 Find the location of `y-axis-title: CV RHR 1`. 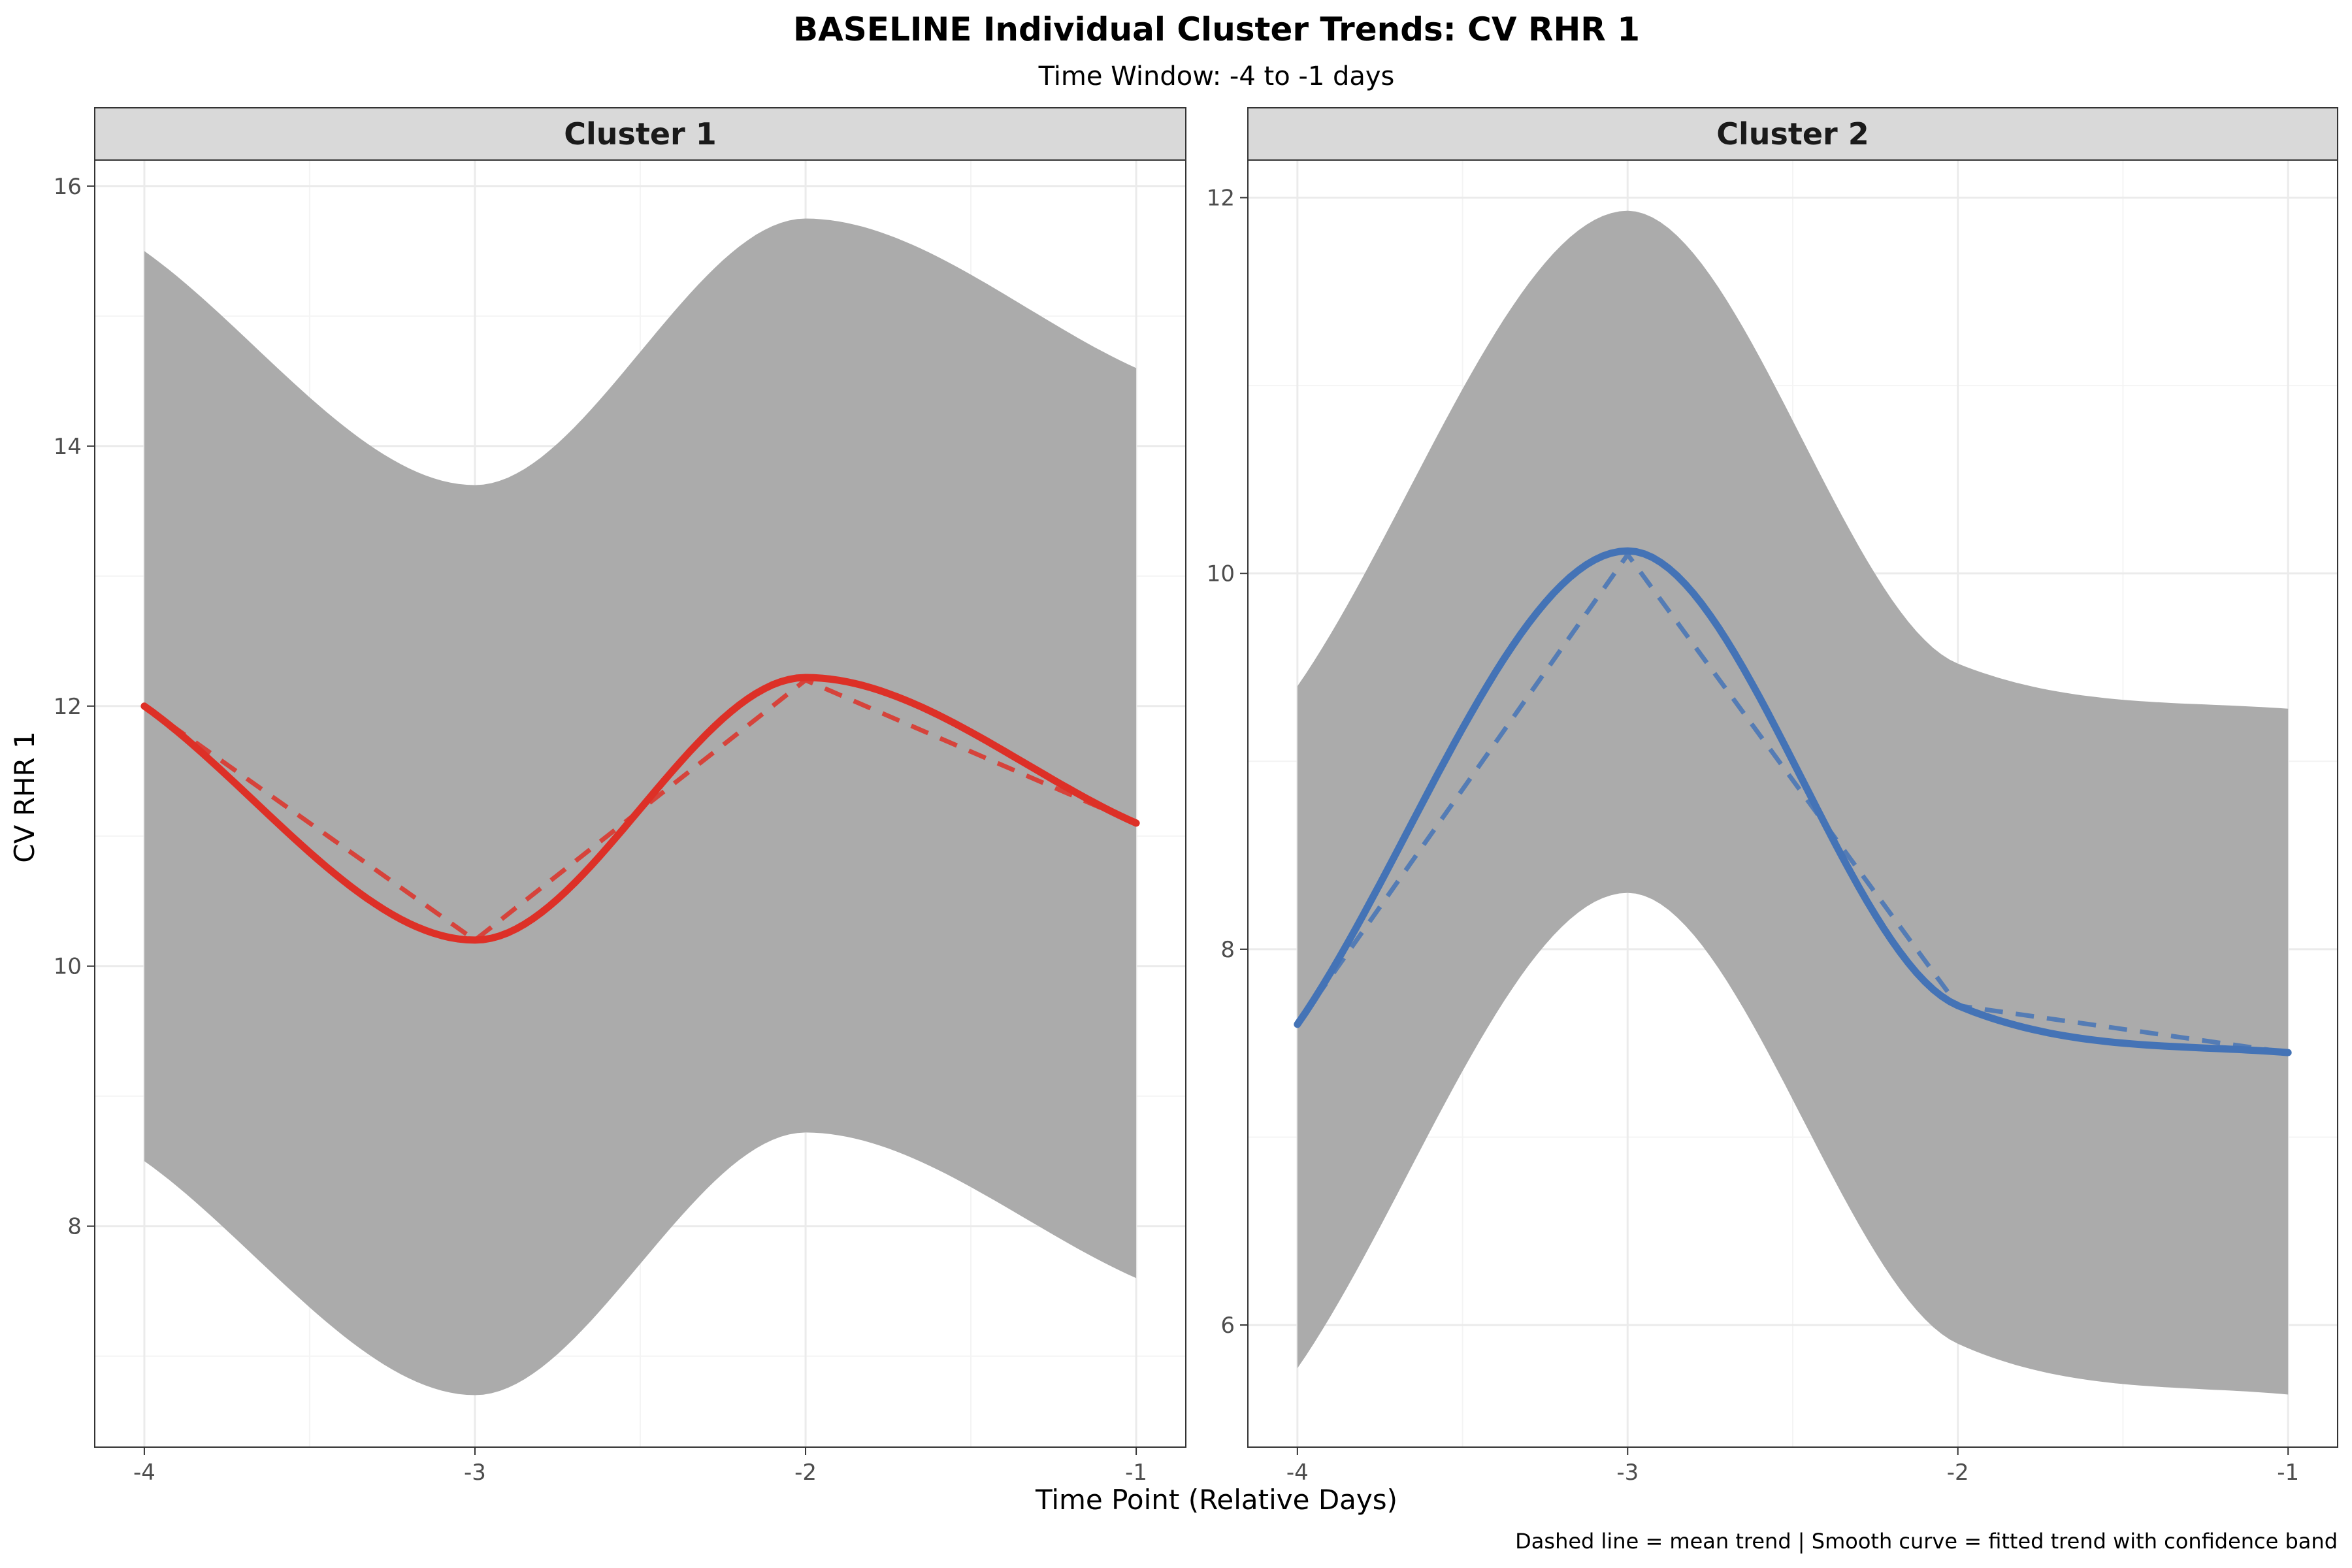

y-axis-title: CV RHR 1 is located at coordinates (24, 796).